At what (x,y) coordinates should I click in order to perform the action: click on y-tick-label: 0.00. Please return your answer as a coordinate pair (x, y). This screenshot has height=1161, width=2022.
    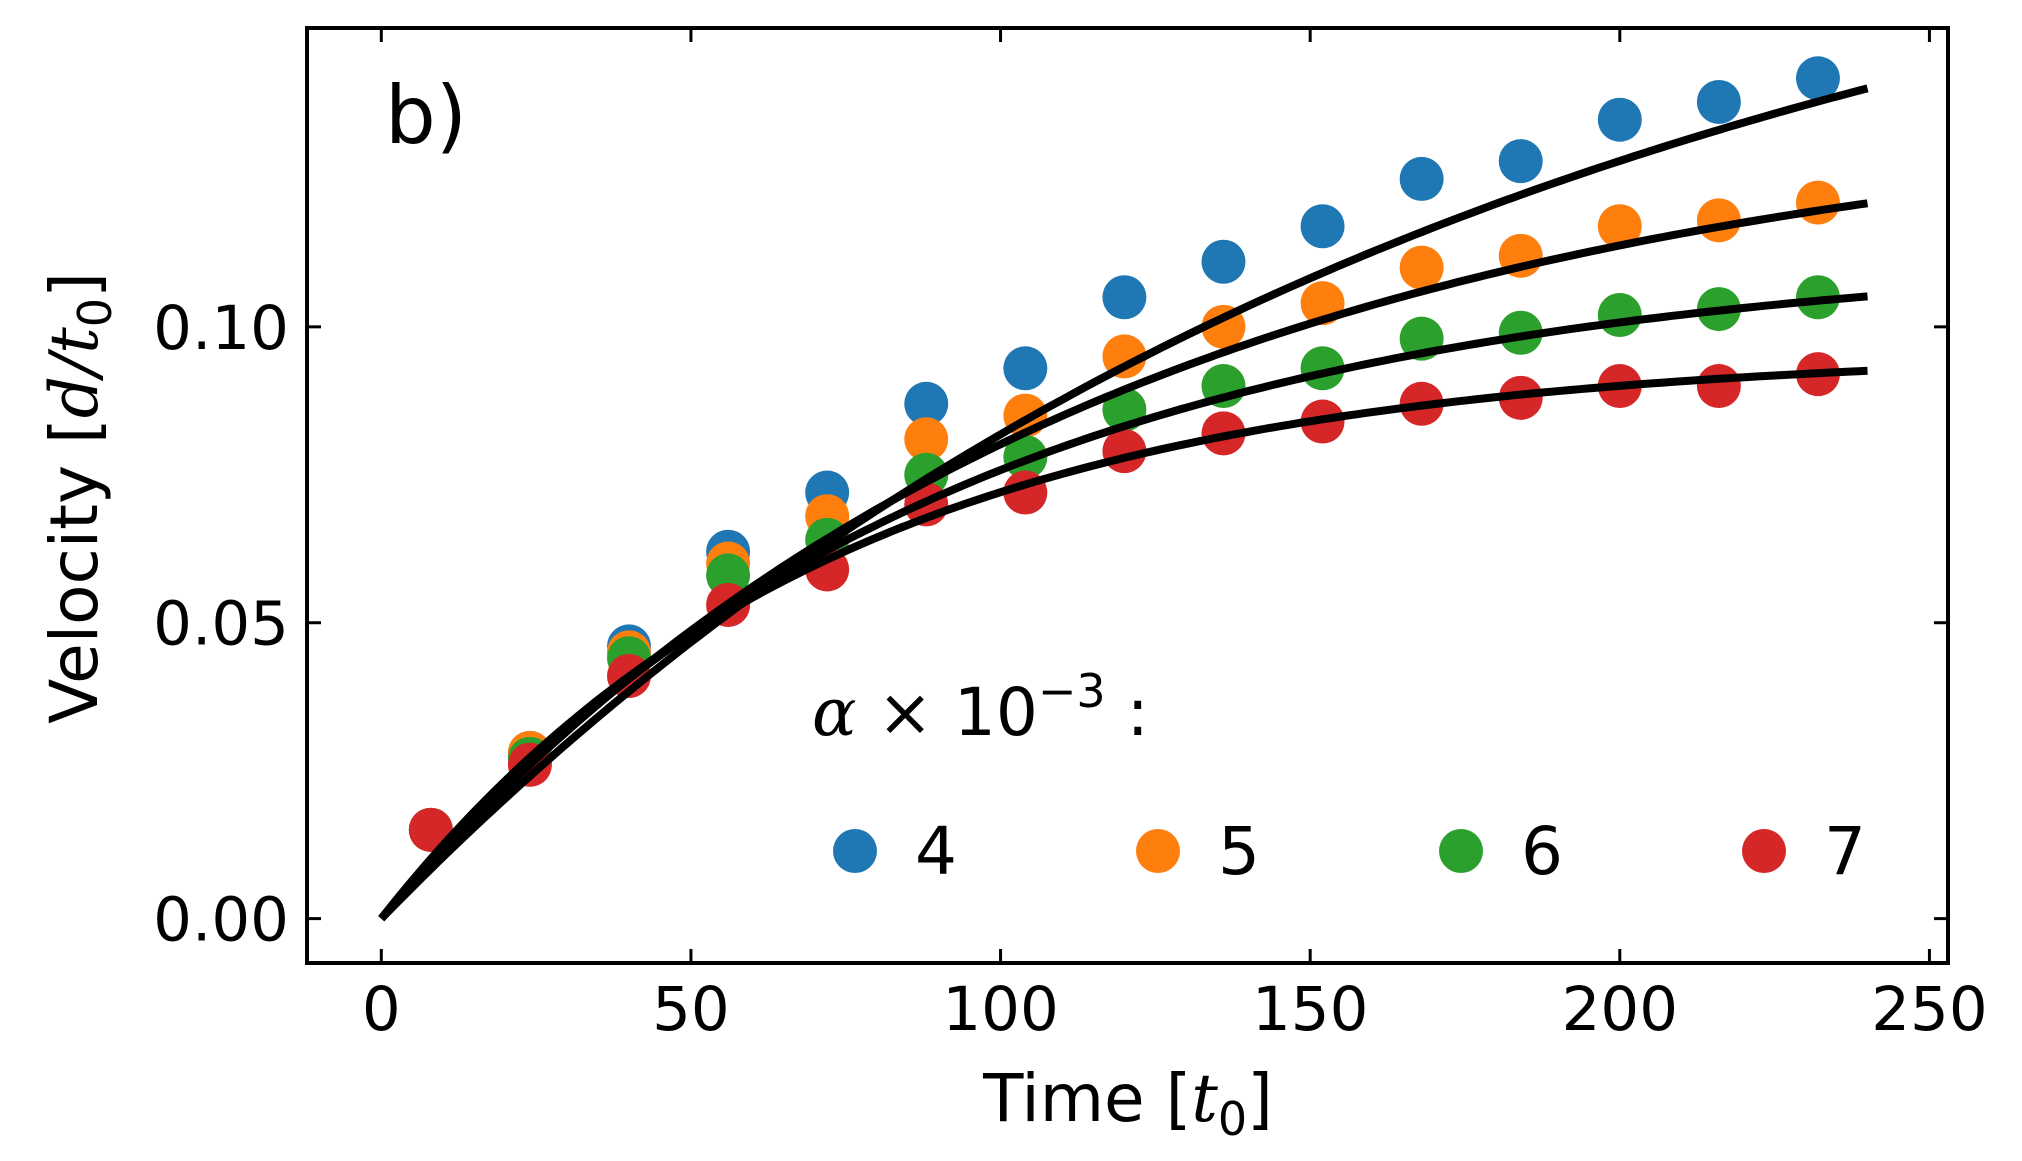
    Looking at the image, I should click on (221, 920).